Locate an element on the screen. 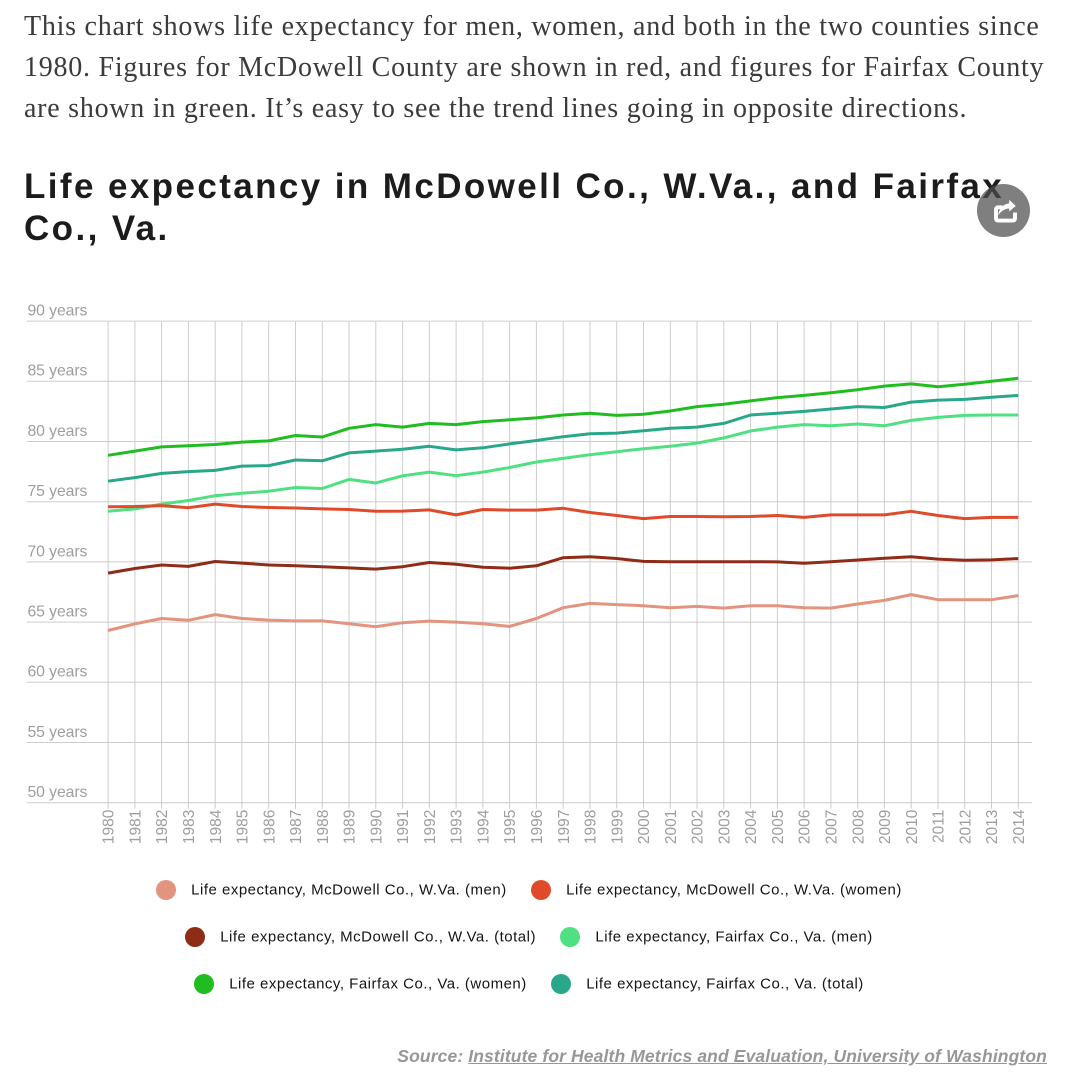 Image resolution: width=1081 pixels, height=1077 pixels. svg-text: 2003 is located at coordinates (724, 827).